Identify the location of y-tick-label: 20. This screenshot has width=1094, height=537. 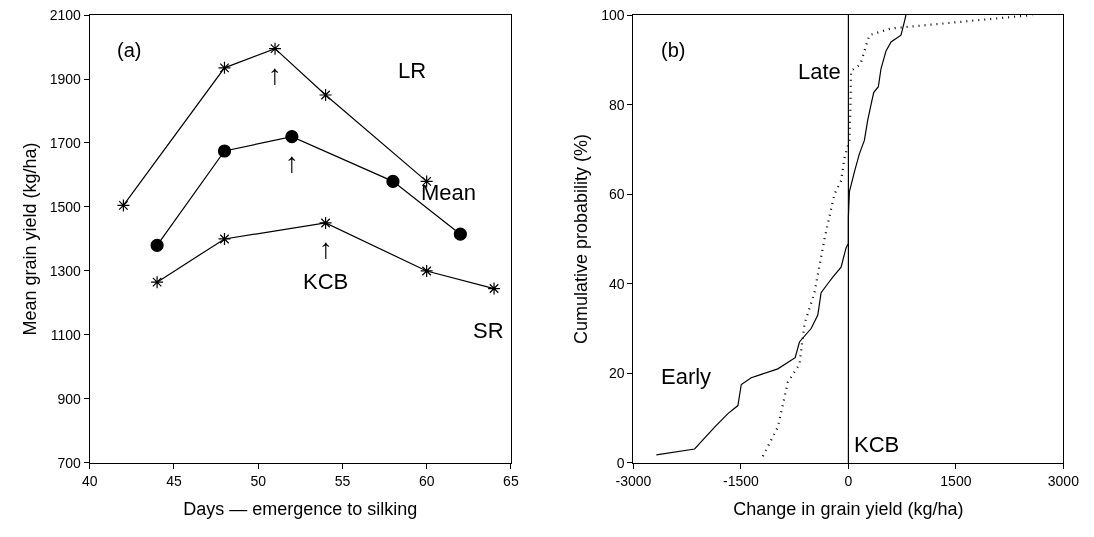
(616, 373).